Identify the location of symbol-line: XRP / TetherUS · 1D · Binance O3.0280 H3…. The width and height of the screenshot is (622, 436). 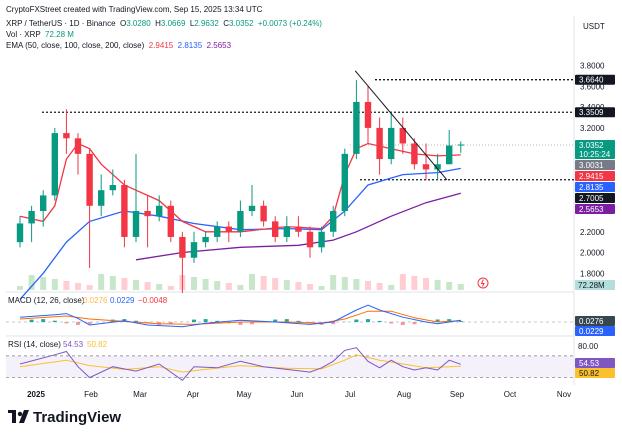
(164, 23).